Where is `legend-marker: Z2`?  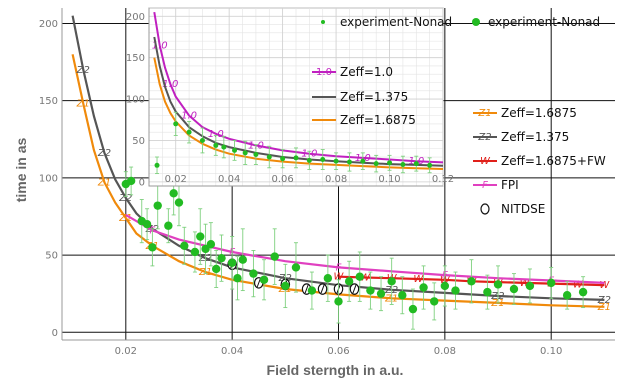
legend-marker: Z2 is located at coordinates (484, 137).